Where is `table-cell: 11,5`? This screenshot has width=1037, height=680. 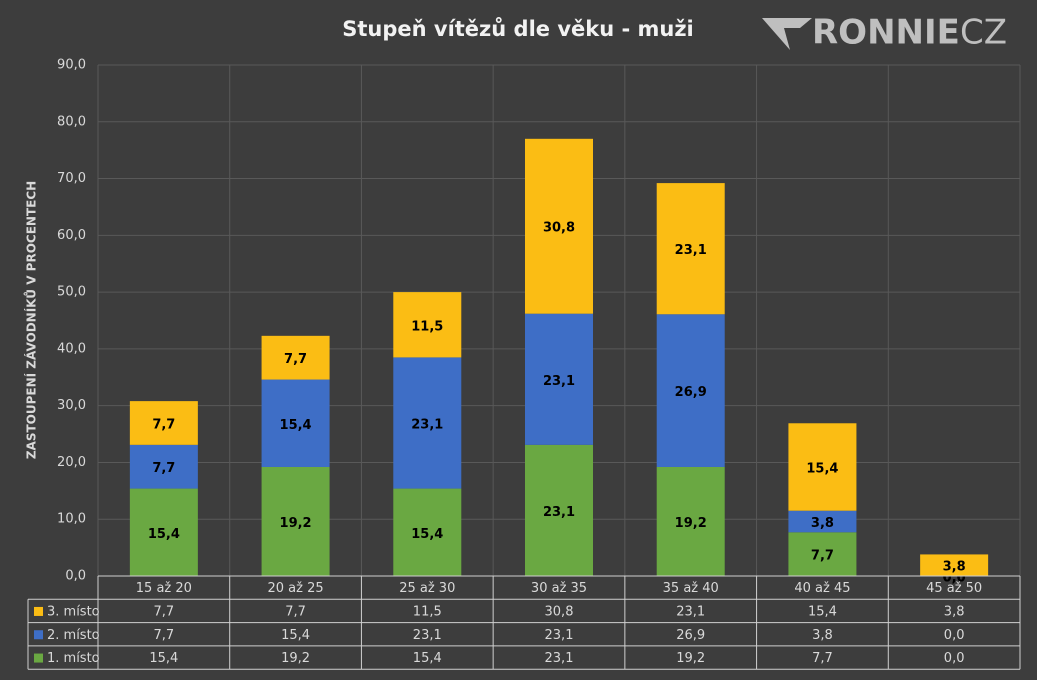
table-cell: 11,5 is located at coordinates (427, 611).